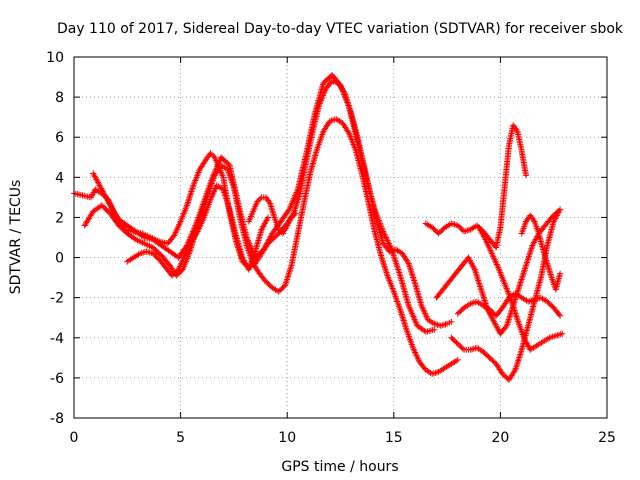 This screenshot has height=480, width=640. I want to click on x-tick-label: 20, so click(500, 438).